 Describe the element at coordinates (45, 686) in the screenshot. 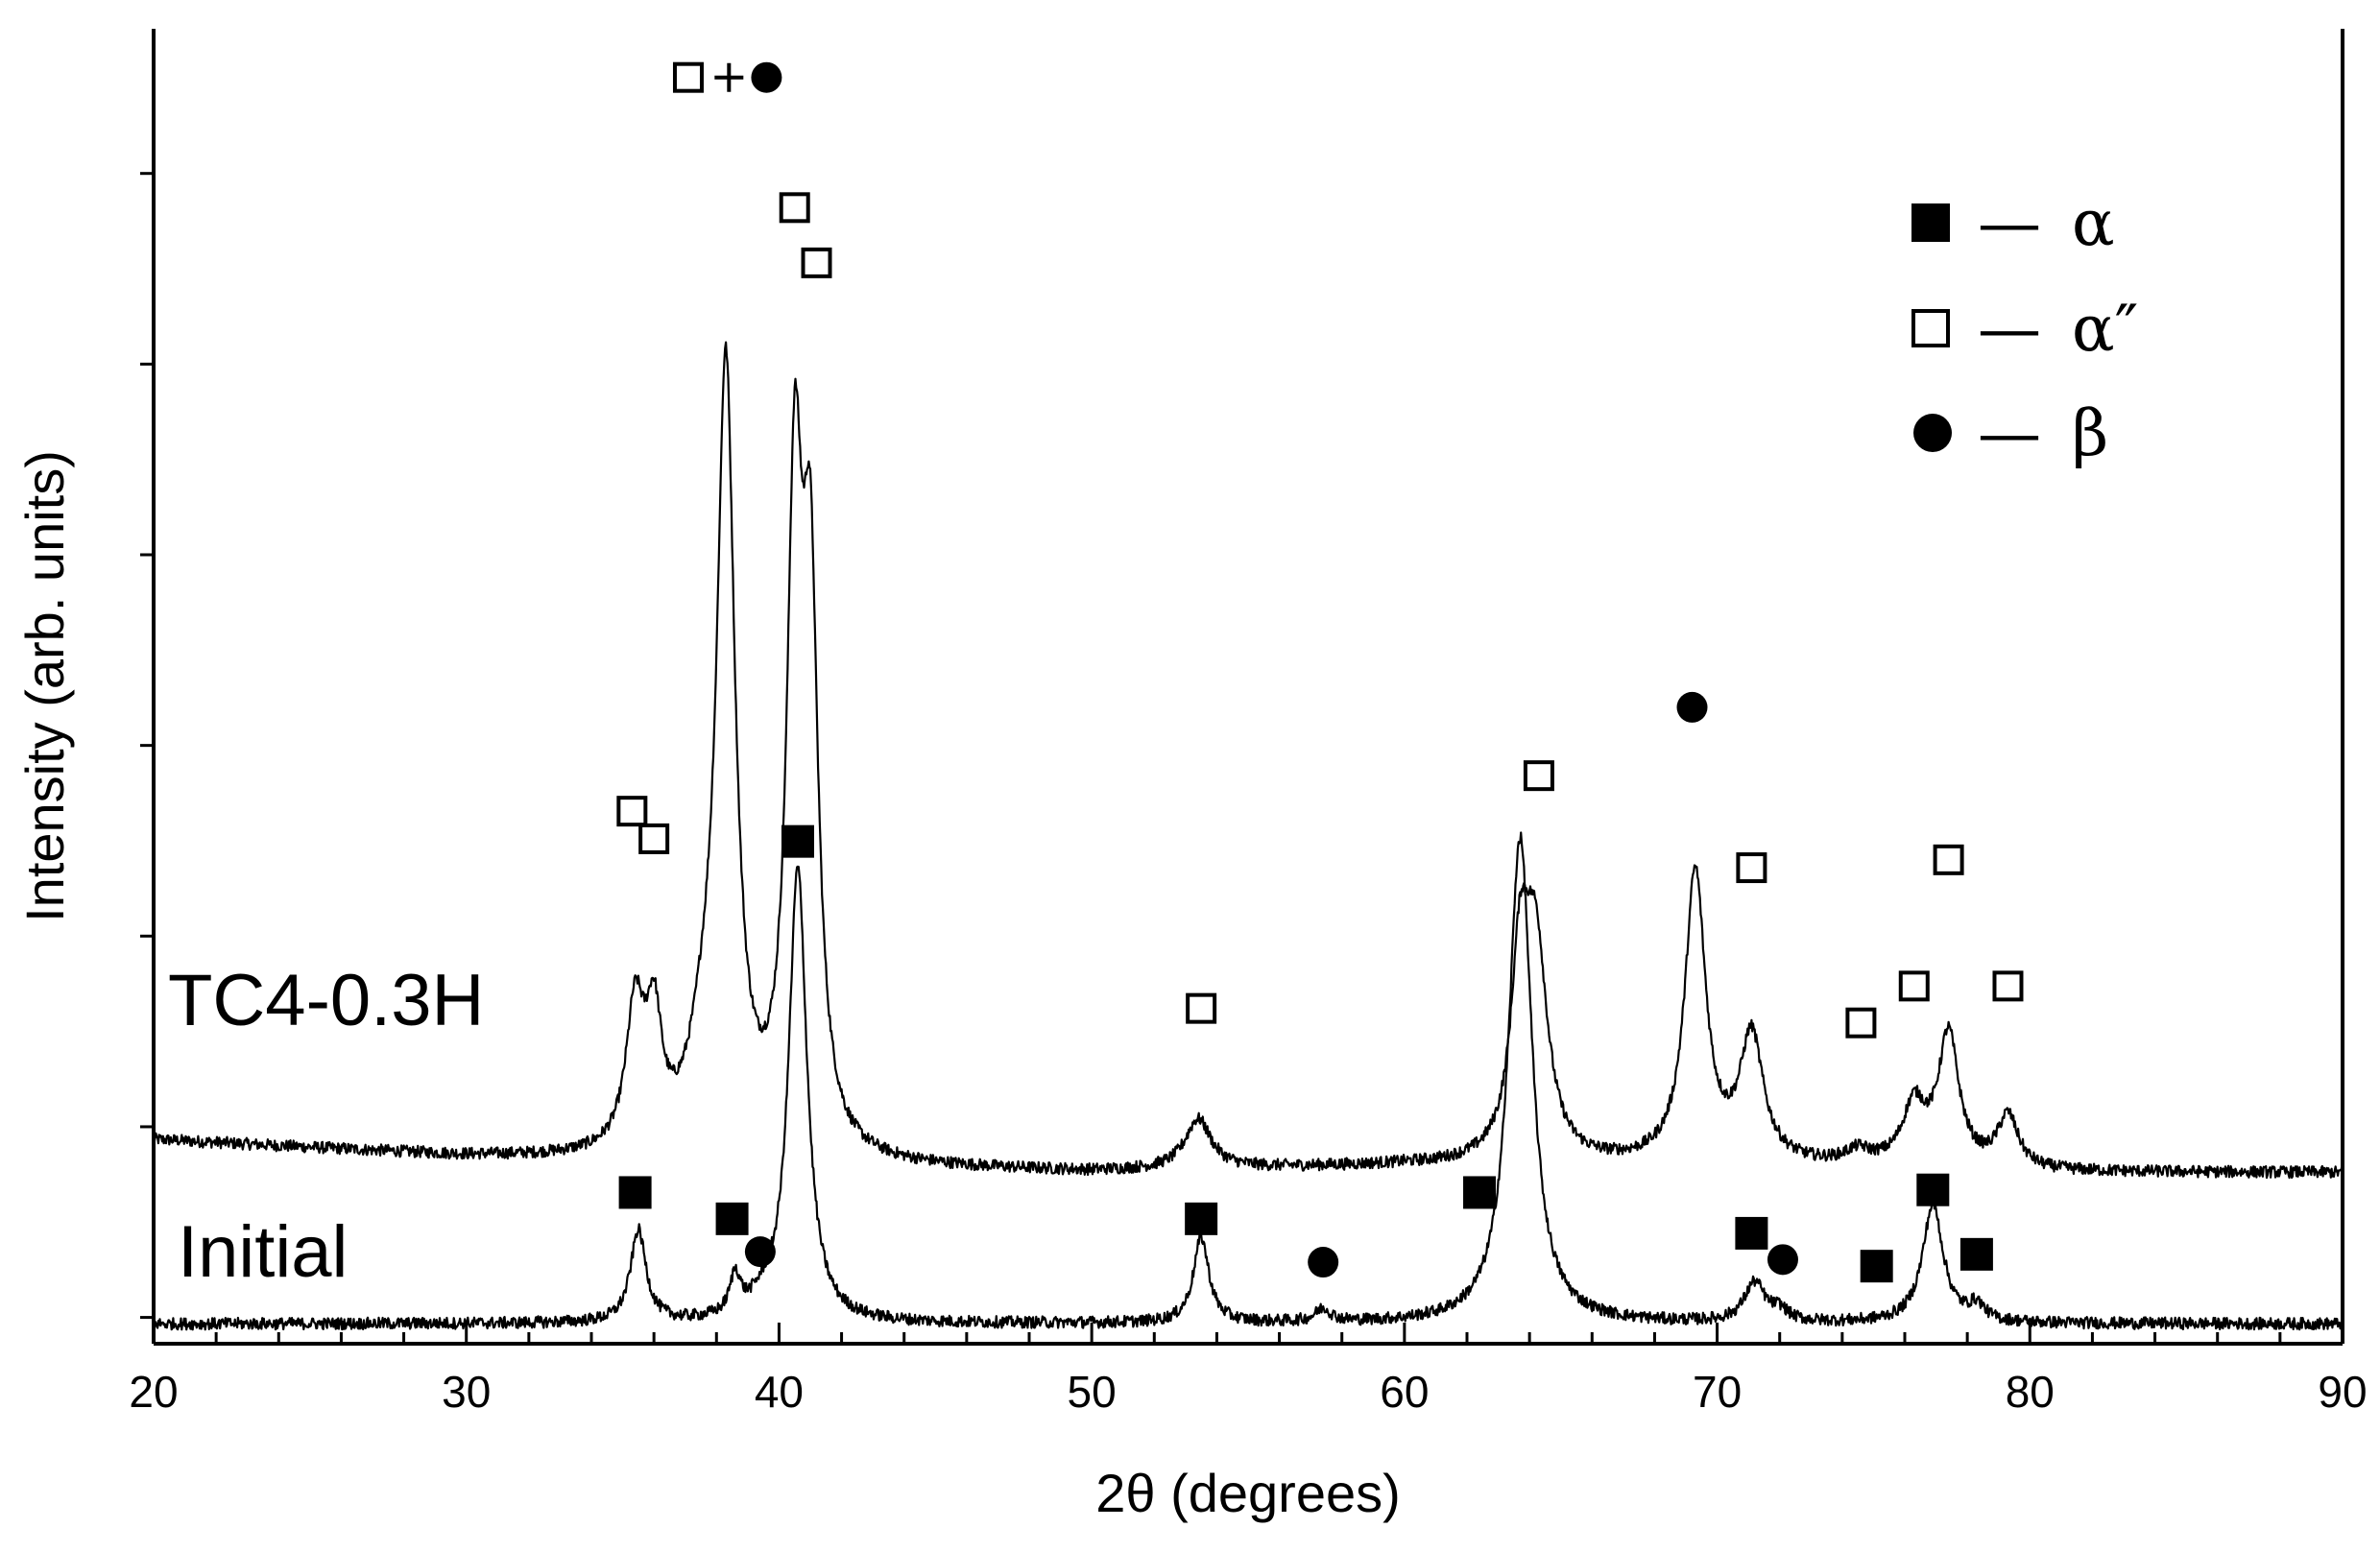

I see `y-axis-label: Intensity (arb. units)` at that location.